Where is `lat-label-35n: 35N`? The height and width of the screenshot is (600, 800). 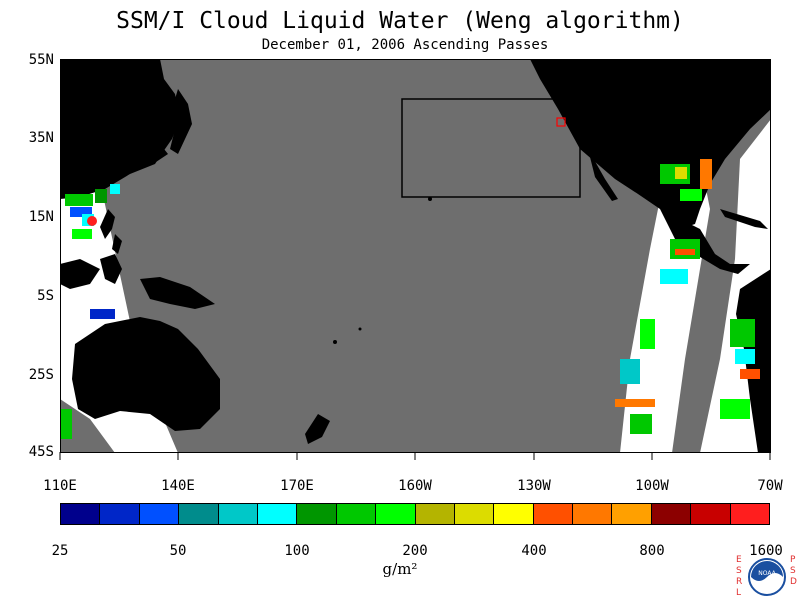
lat-label-35n: 35N is located at coordinates (41, 138).